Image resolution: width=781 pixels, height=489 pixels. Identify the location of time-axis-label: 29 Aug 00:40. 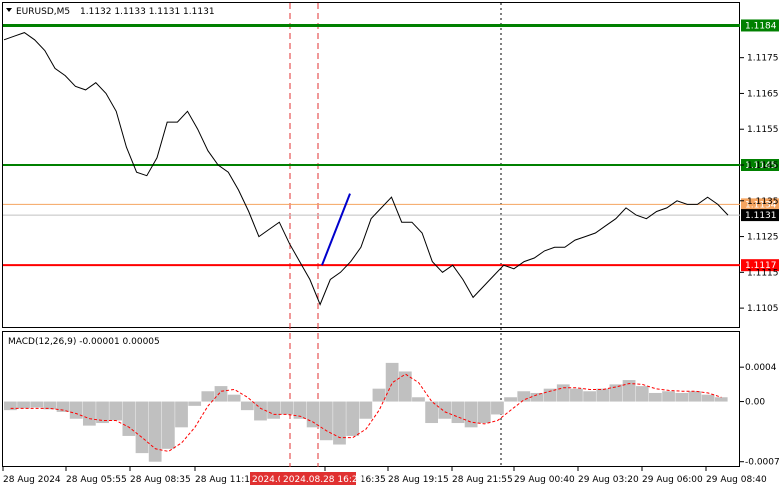
(544, 480).